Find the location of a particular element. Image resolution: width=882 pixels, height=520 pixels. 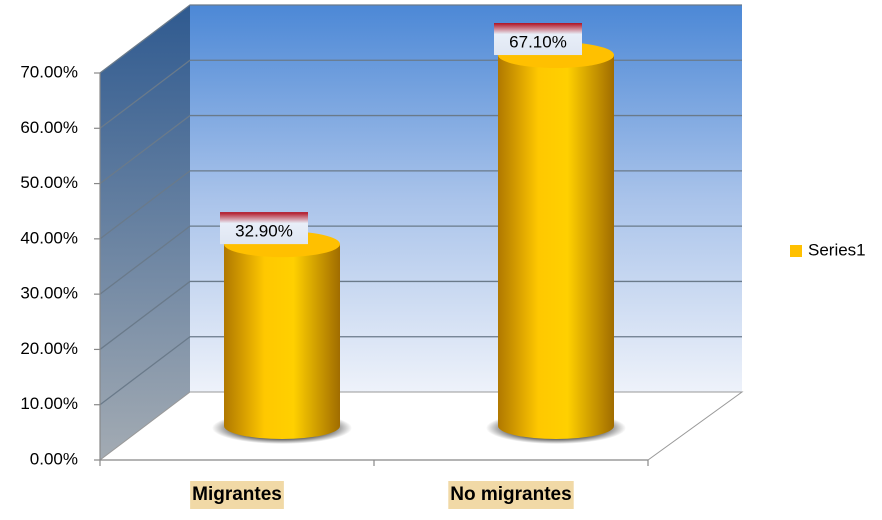

y-tick-label: 20.00% is located at coordinates (49, 348).